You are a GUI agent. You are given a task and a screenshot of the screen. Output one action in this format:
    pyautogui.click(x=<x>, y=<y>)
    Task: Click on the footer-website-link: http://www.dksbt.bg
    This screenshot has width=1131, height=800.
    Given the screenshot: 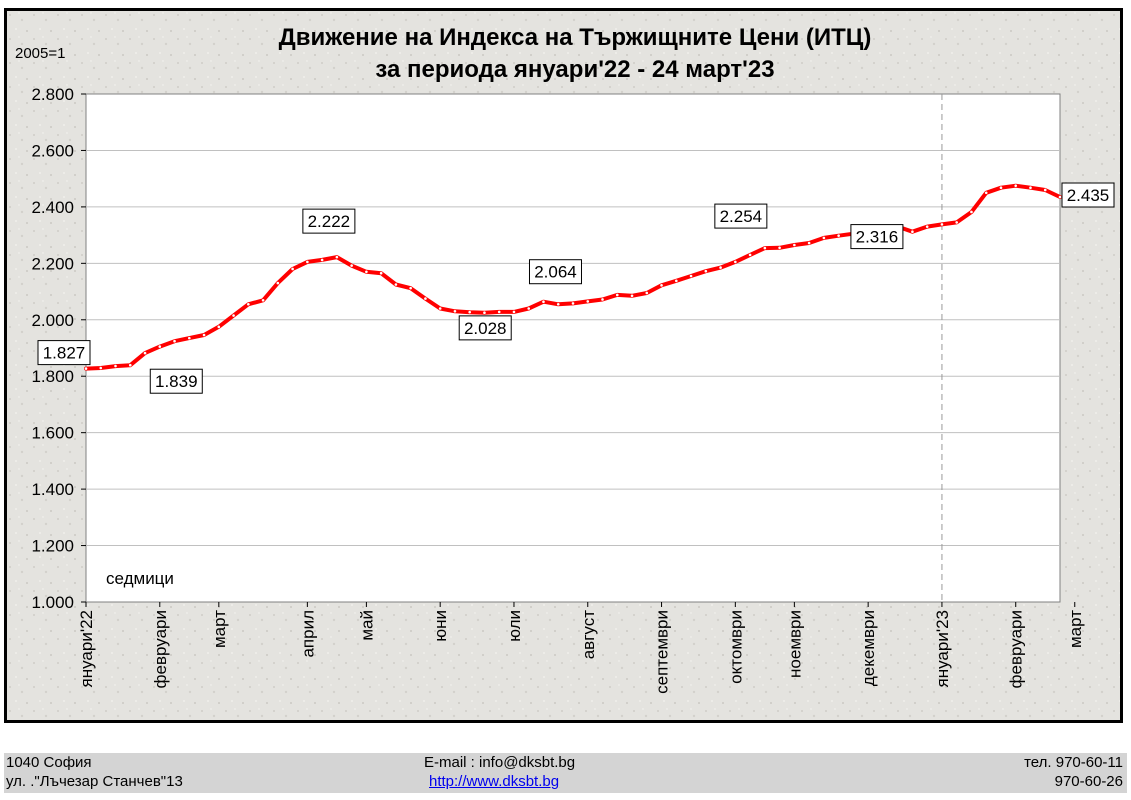 What is the action you would take?
    pyautogui.click(x=494, y=781)
    